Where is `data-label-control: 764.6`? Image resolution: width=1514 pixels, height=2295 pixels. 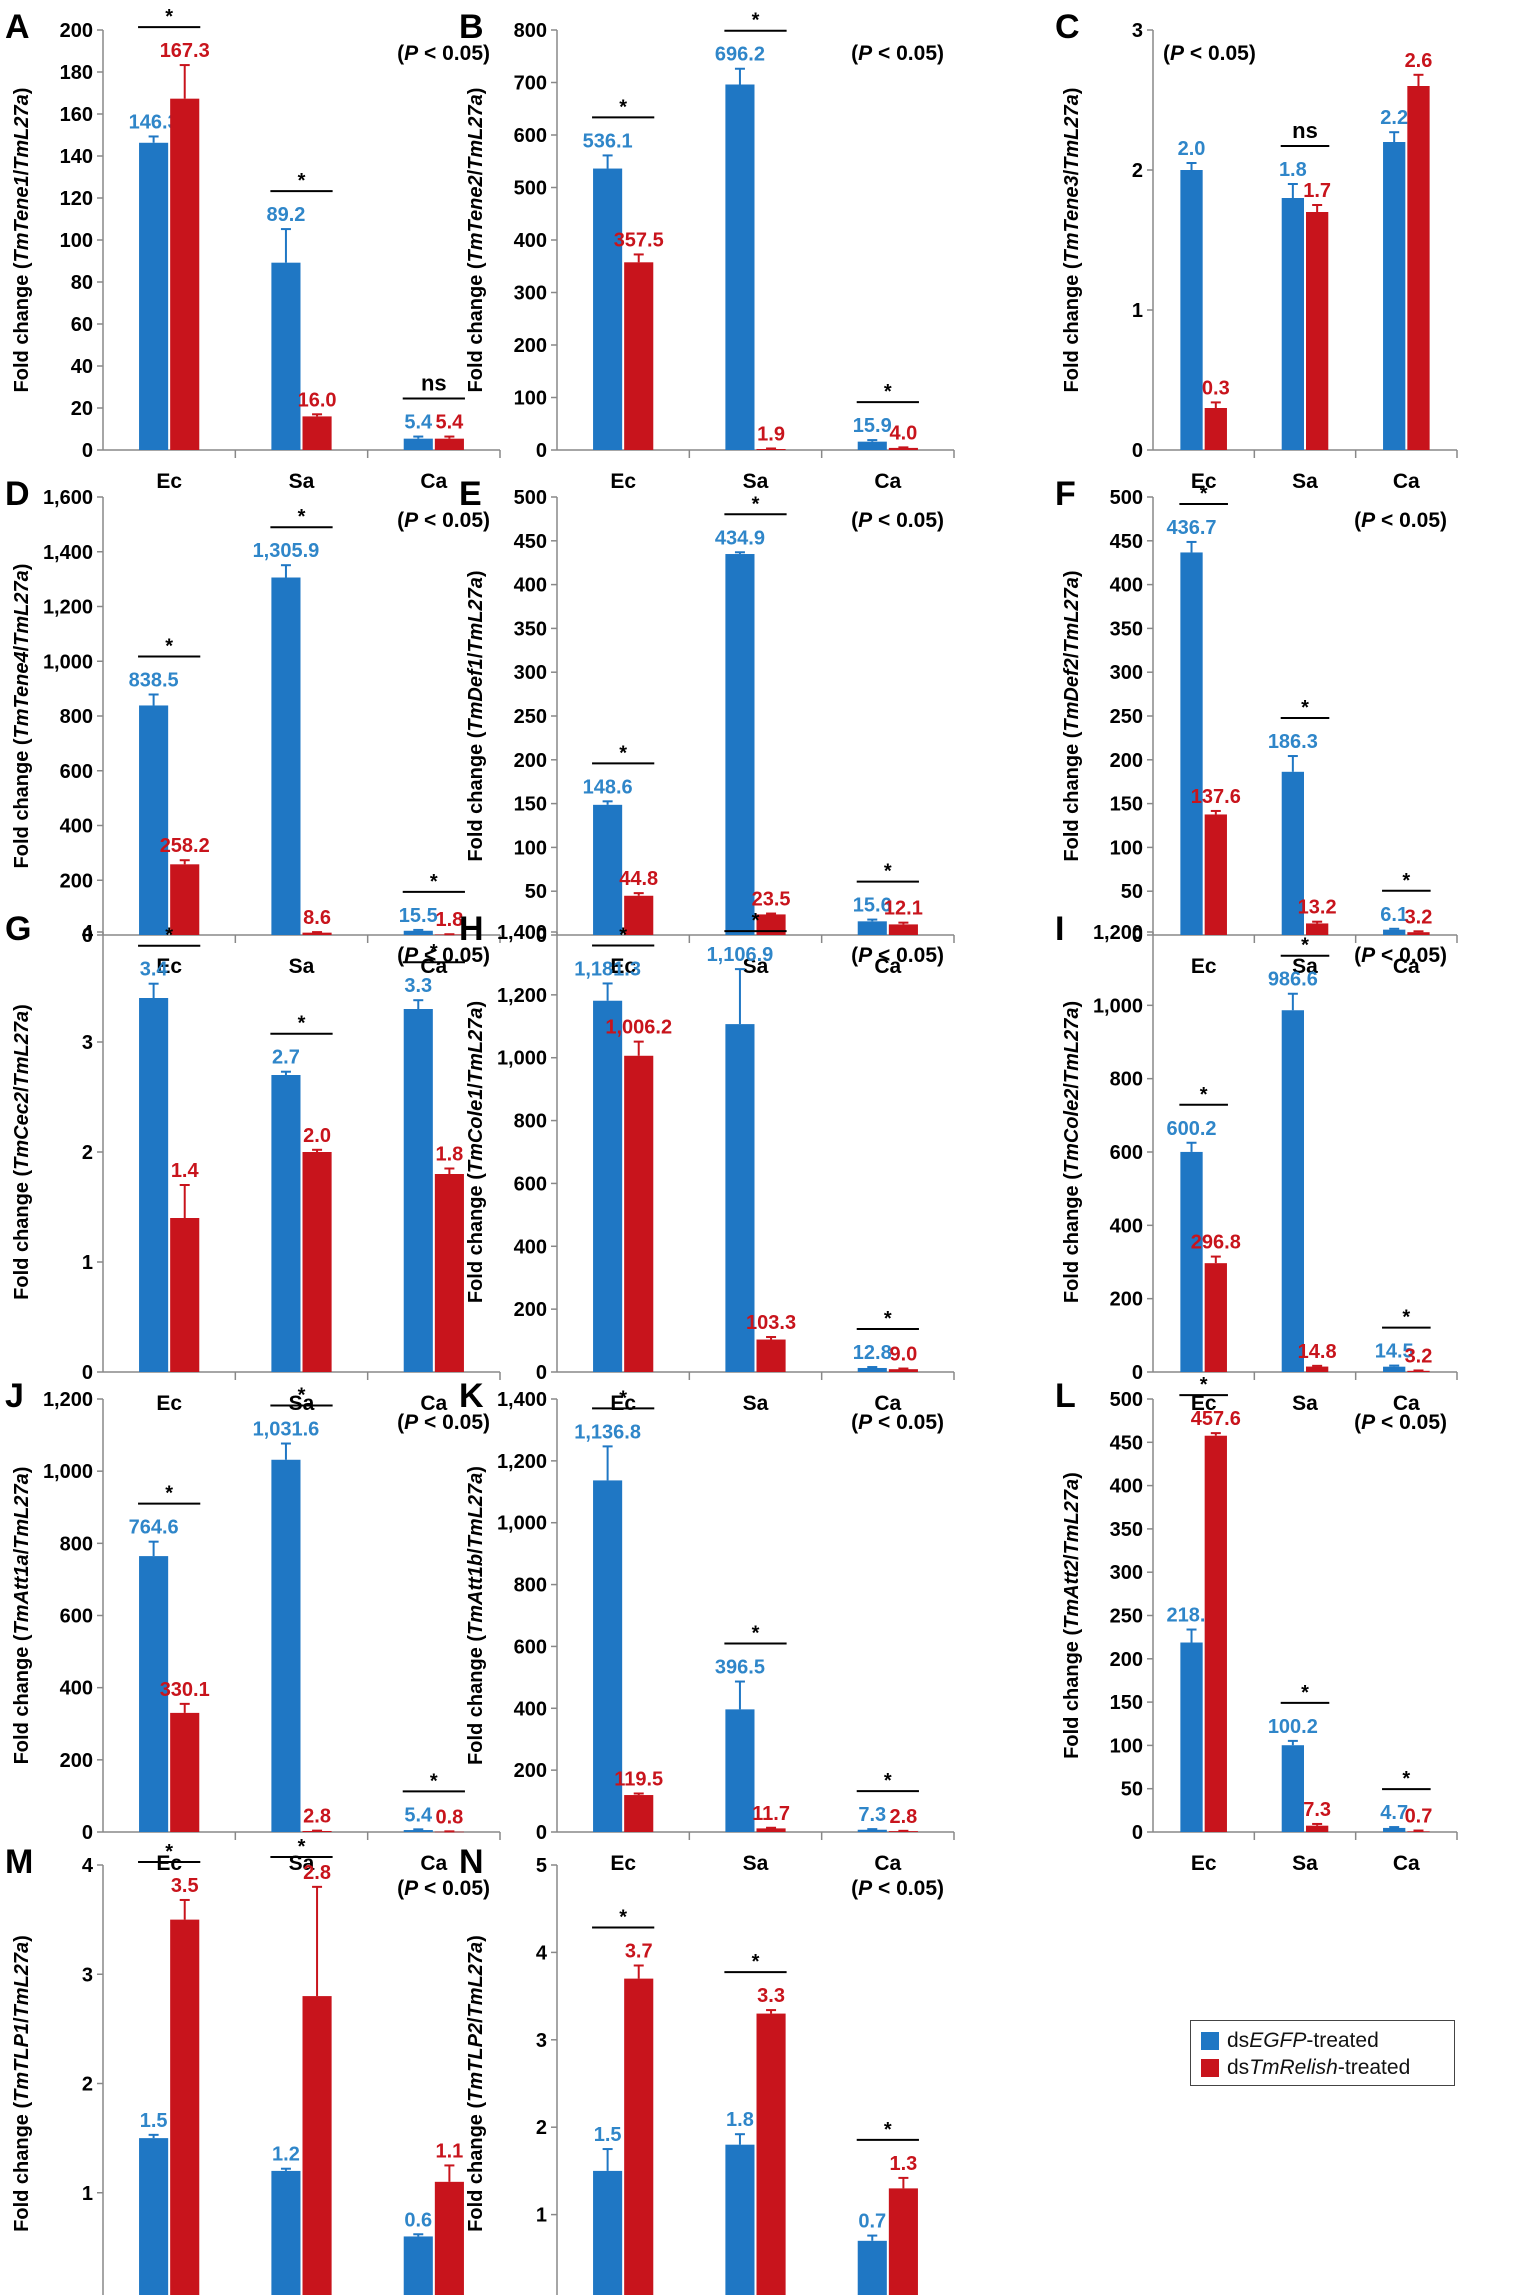 data-label-control: 764.6 is located at coordinates (154, 1528).